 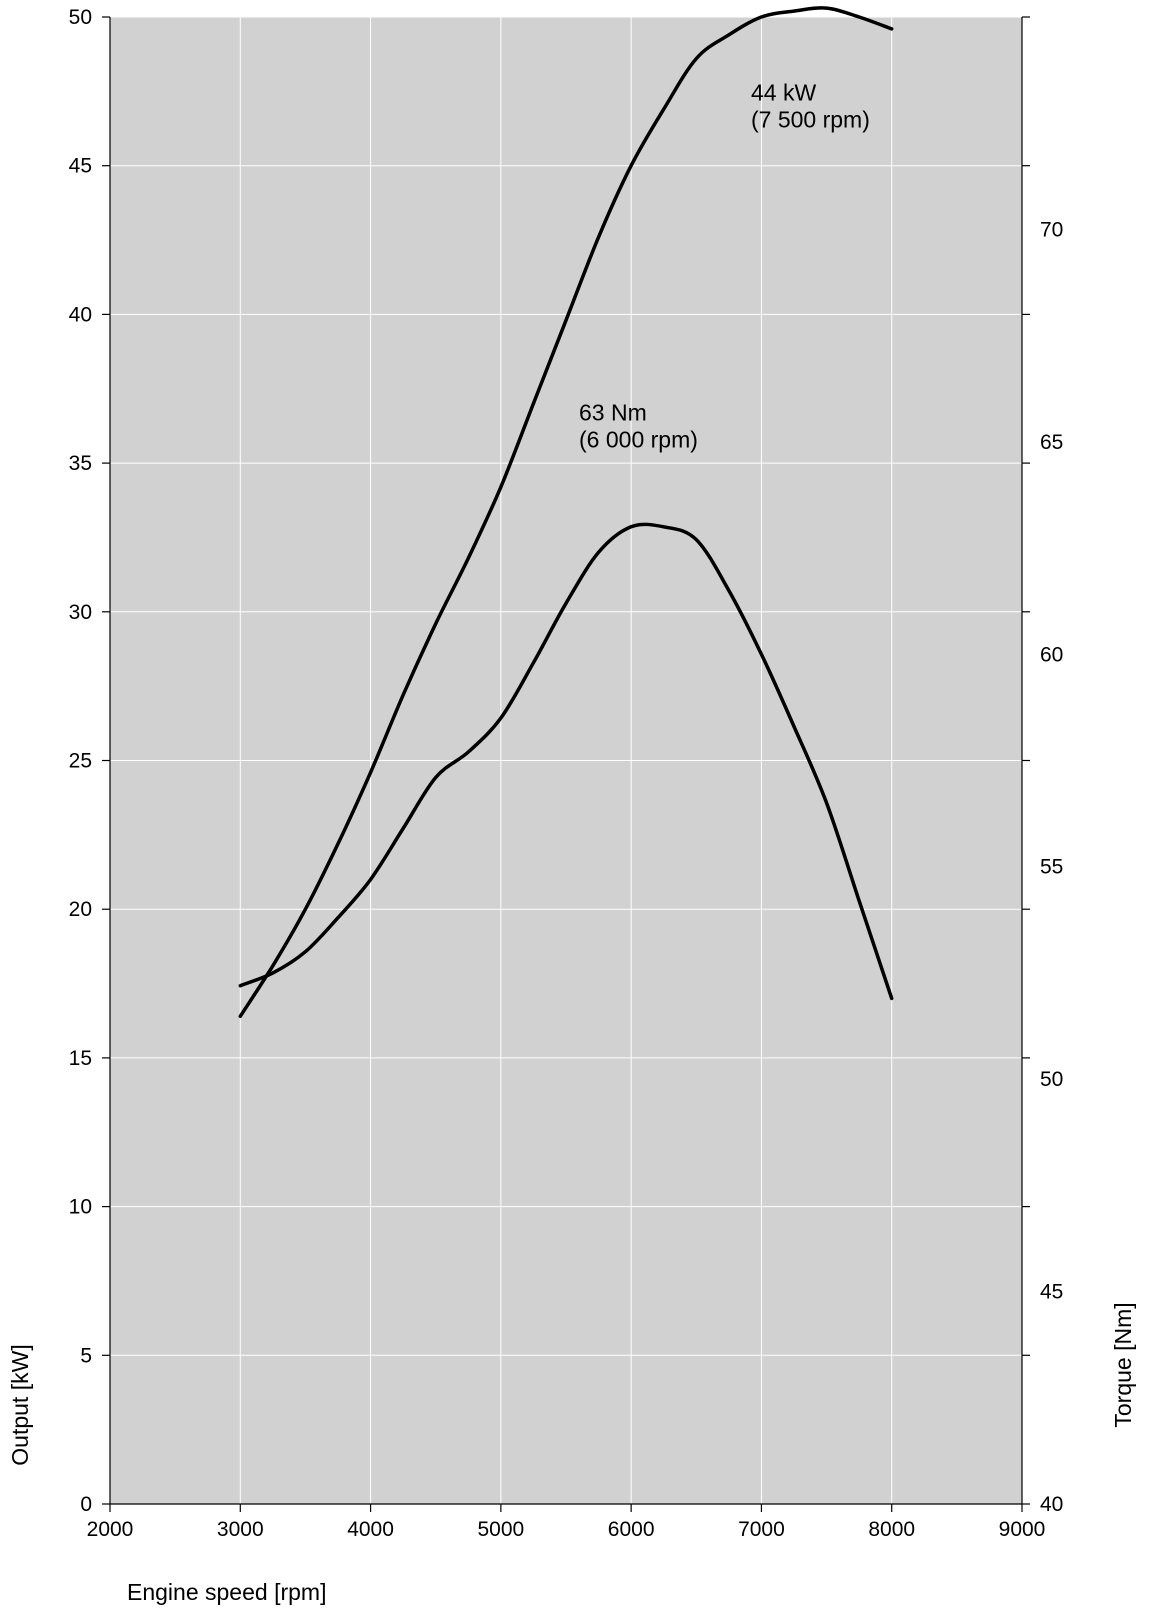 I want to click on y-tick-label: 45, so click(x=80, y=166).